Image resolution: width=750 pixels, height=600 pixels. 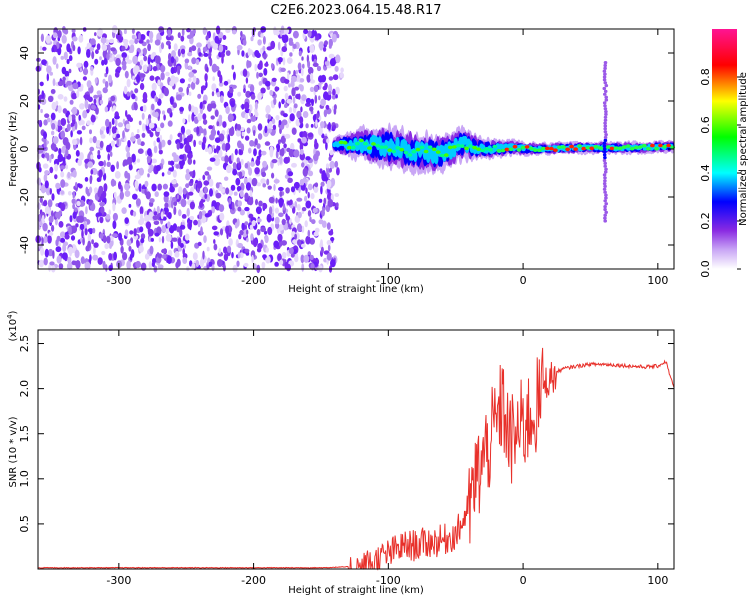 What do you see at coordinates (118, 280) in the screenshot?
I see `x-tick-label: -300` at bounding box center [118, 280].